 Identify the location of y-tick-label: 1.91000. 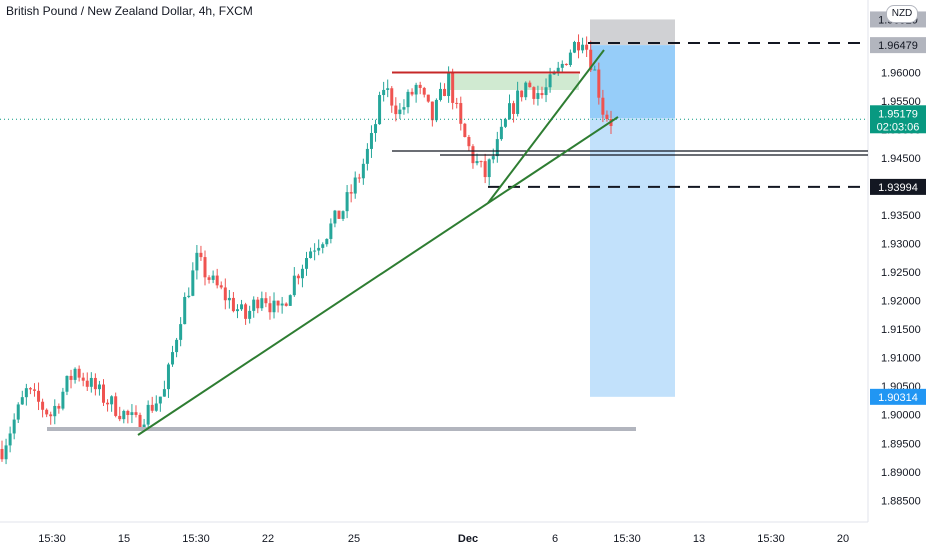
(901, 359).